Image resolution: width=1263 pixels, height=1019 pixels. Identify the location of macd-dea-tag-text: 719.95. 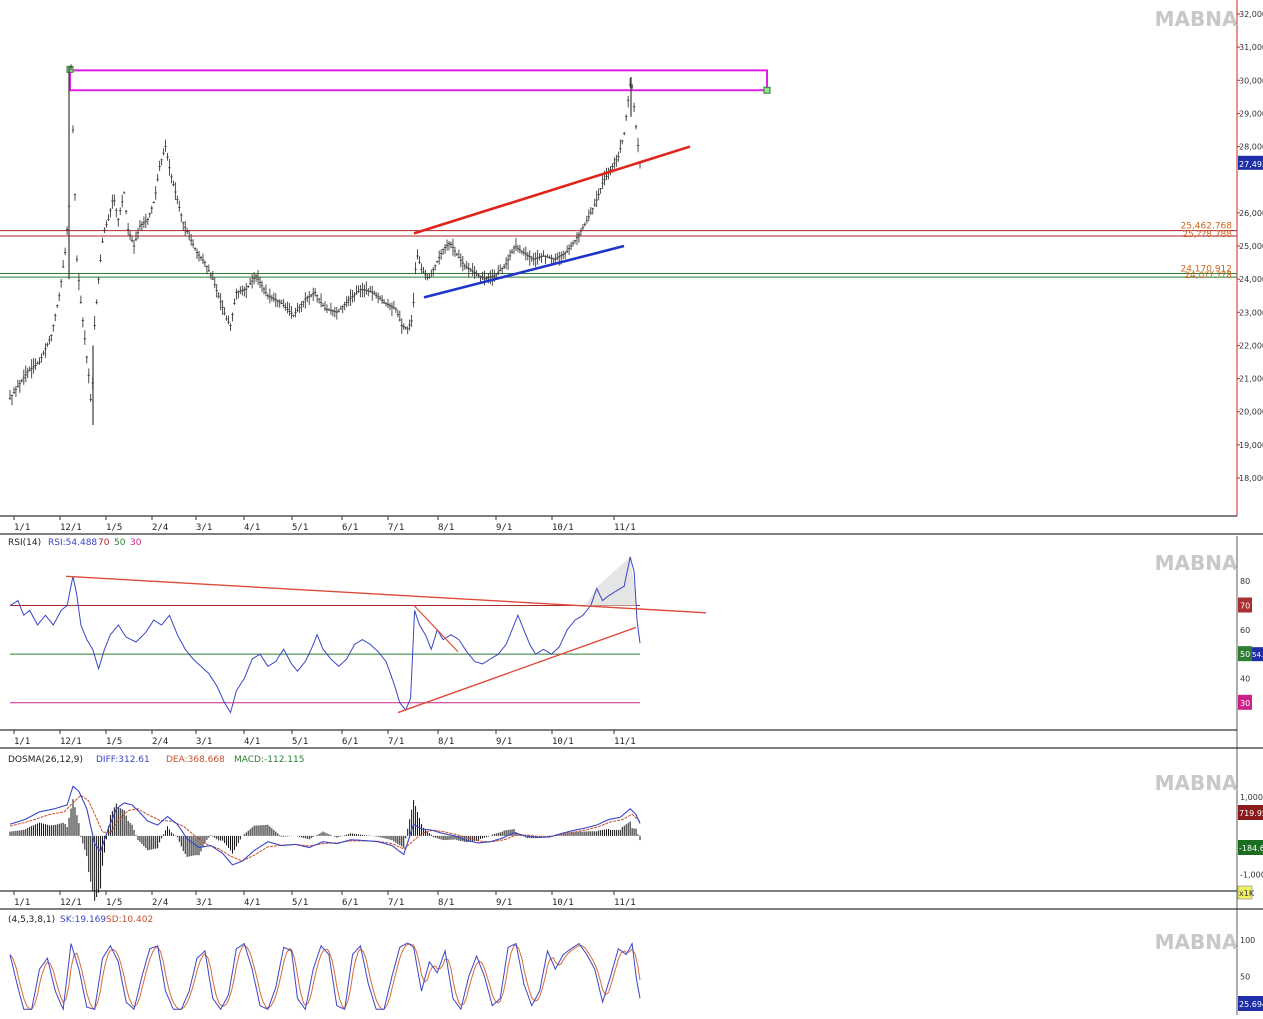
(1251, 813).